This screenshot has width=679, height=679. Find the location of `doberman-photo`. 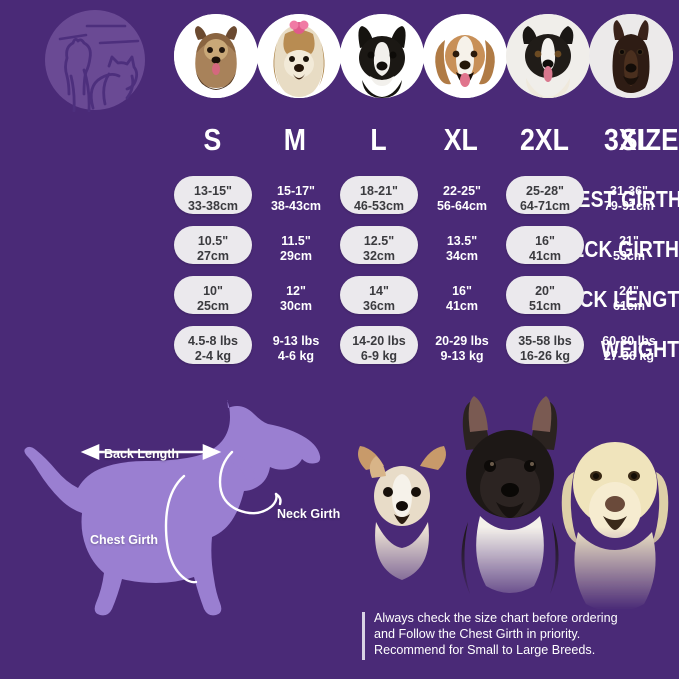

doberman-photo is located at coordinates (631, 56).